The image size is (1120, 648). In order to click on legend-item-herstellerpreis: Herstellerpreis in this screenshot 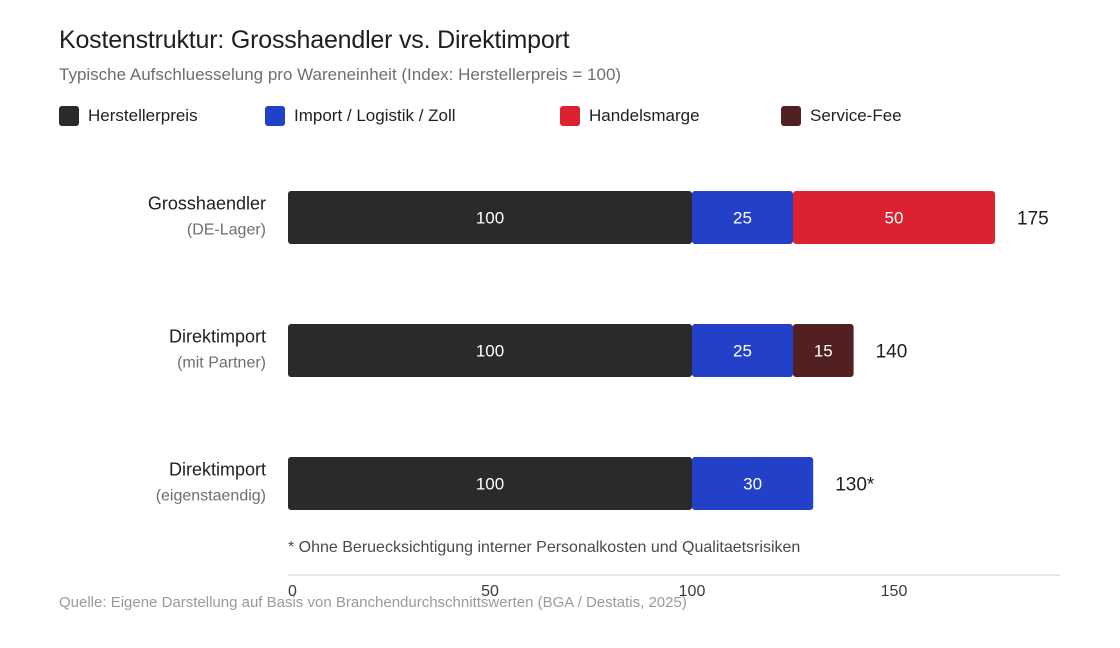, I will do `click(128, 116)`.